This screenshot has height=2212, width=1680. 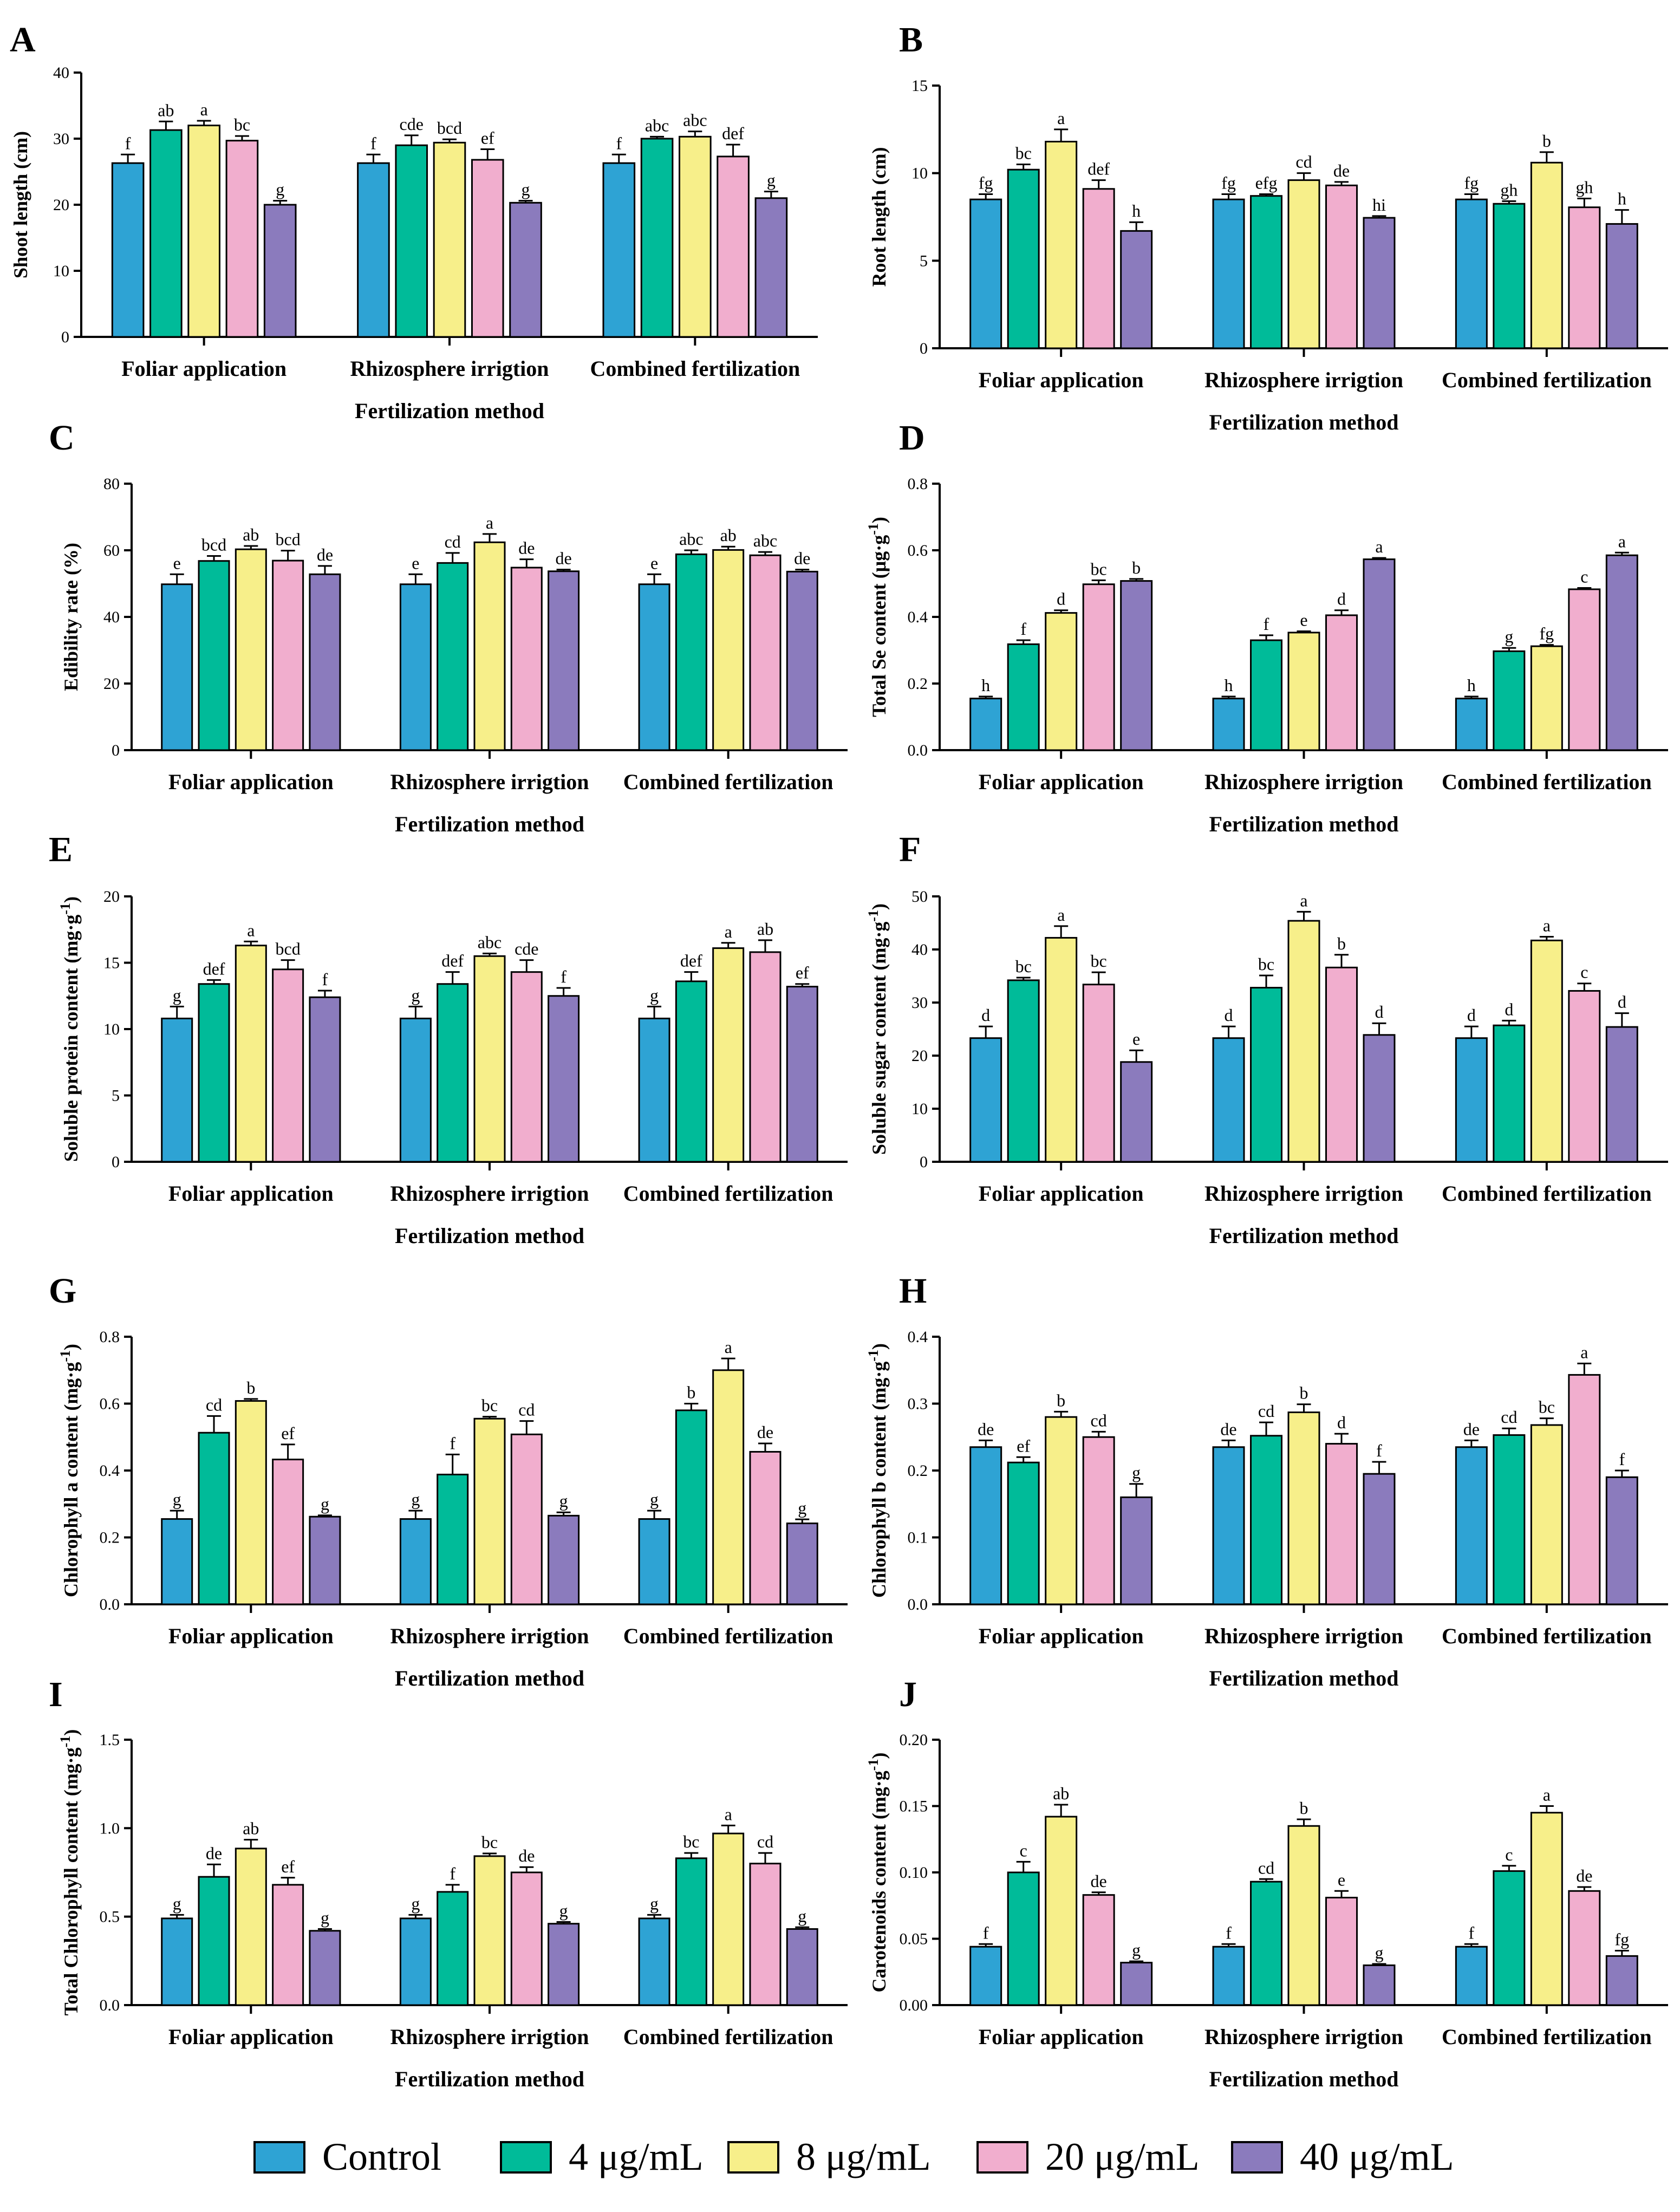 I want to click on category-label: Foliar application, so click(x=251, y=1193).